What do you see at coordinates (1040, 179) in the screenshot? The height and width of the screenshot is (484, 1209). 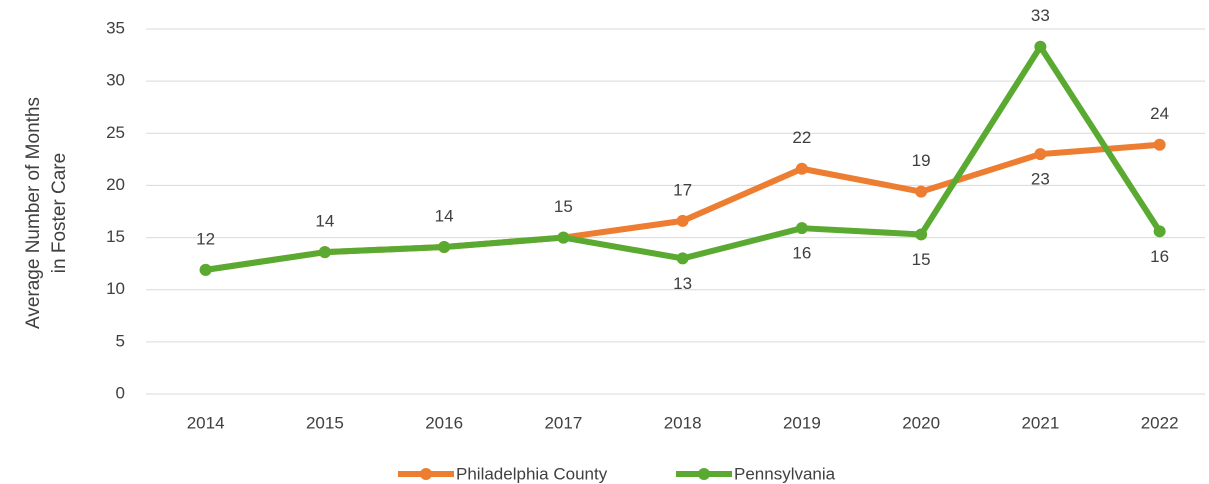 I see `data-label: 23` at bounding box center [1040, 179].